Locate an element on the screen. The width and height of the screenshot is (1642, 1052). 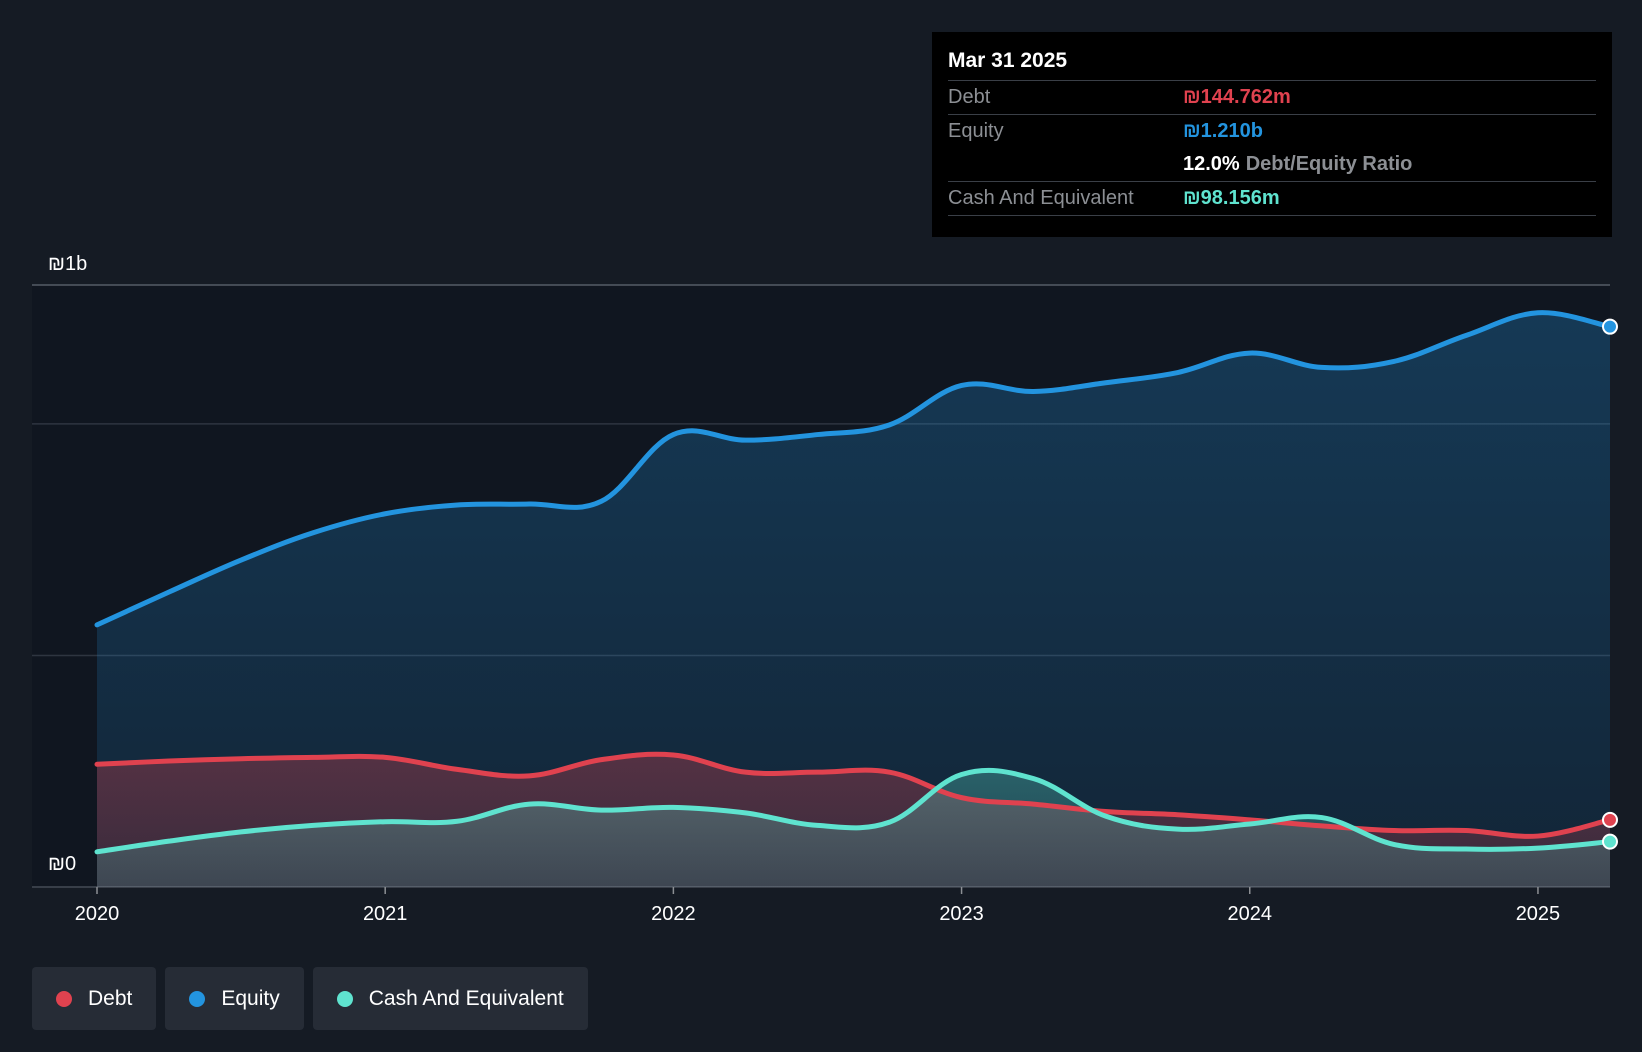
tooltip-debt-row: Debt ₪144.762m is located at coordinates (1272, 98).